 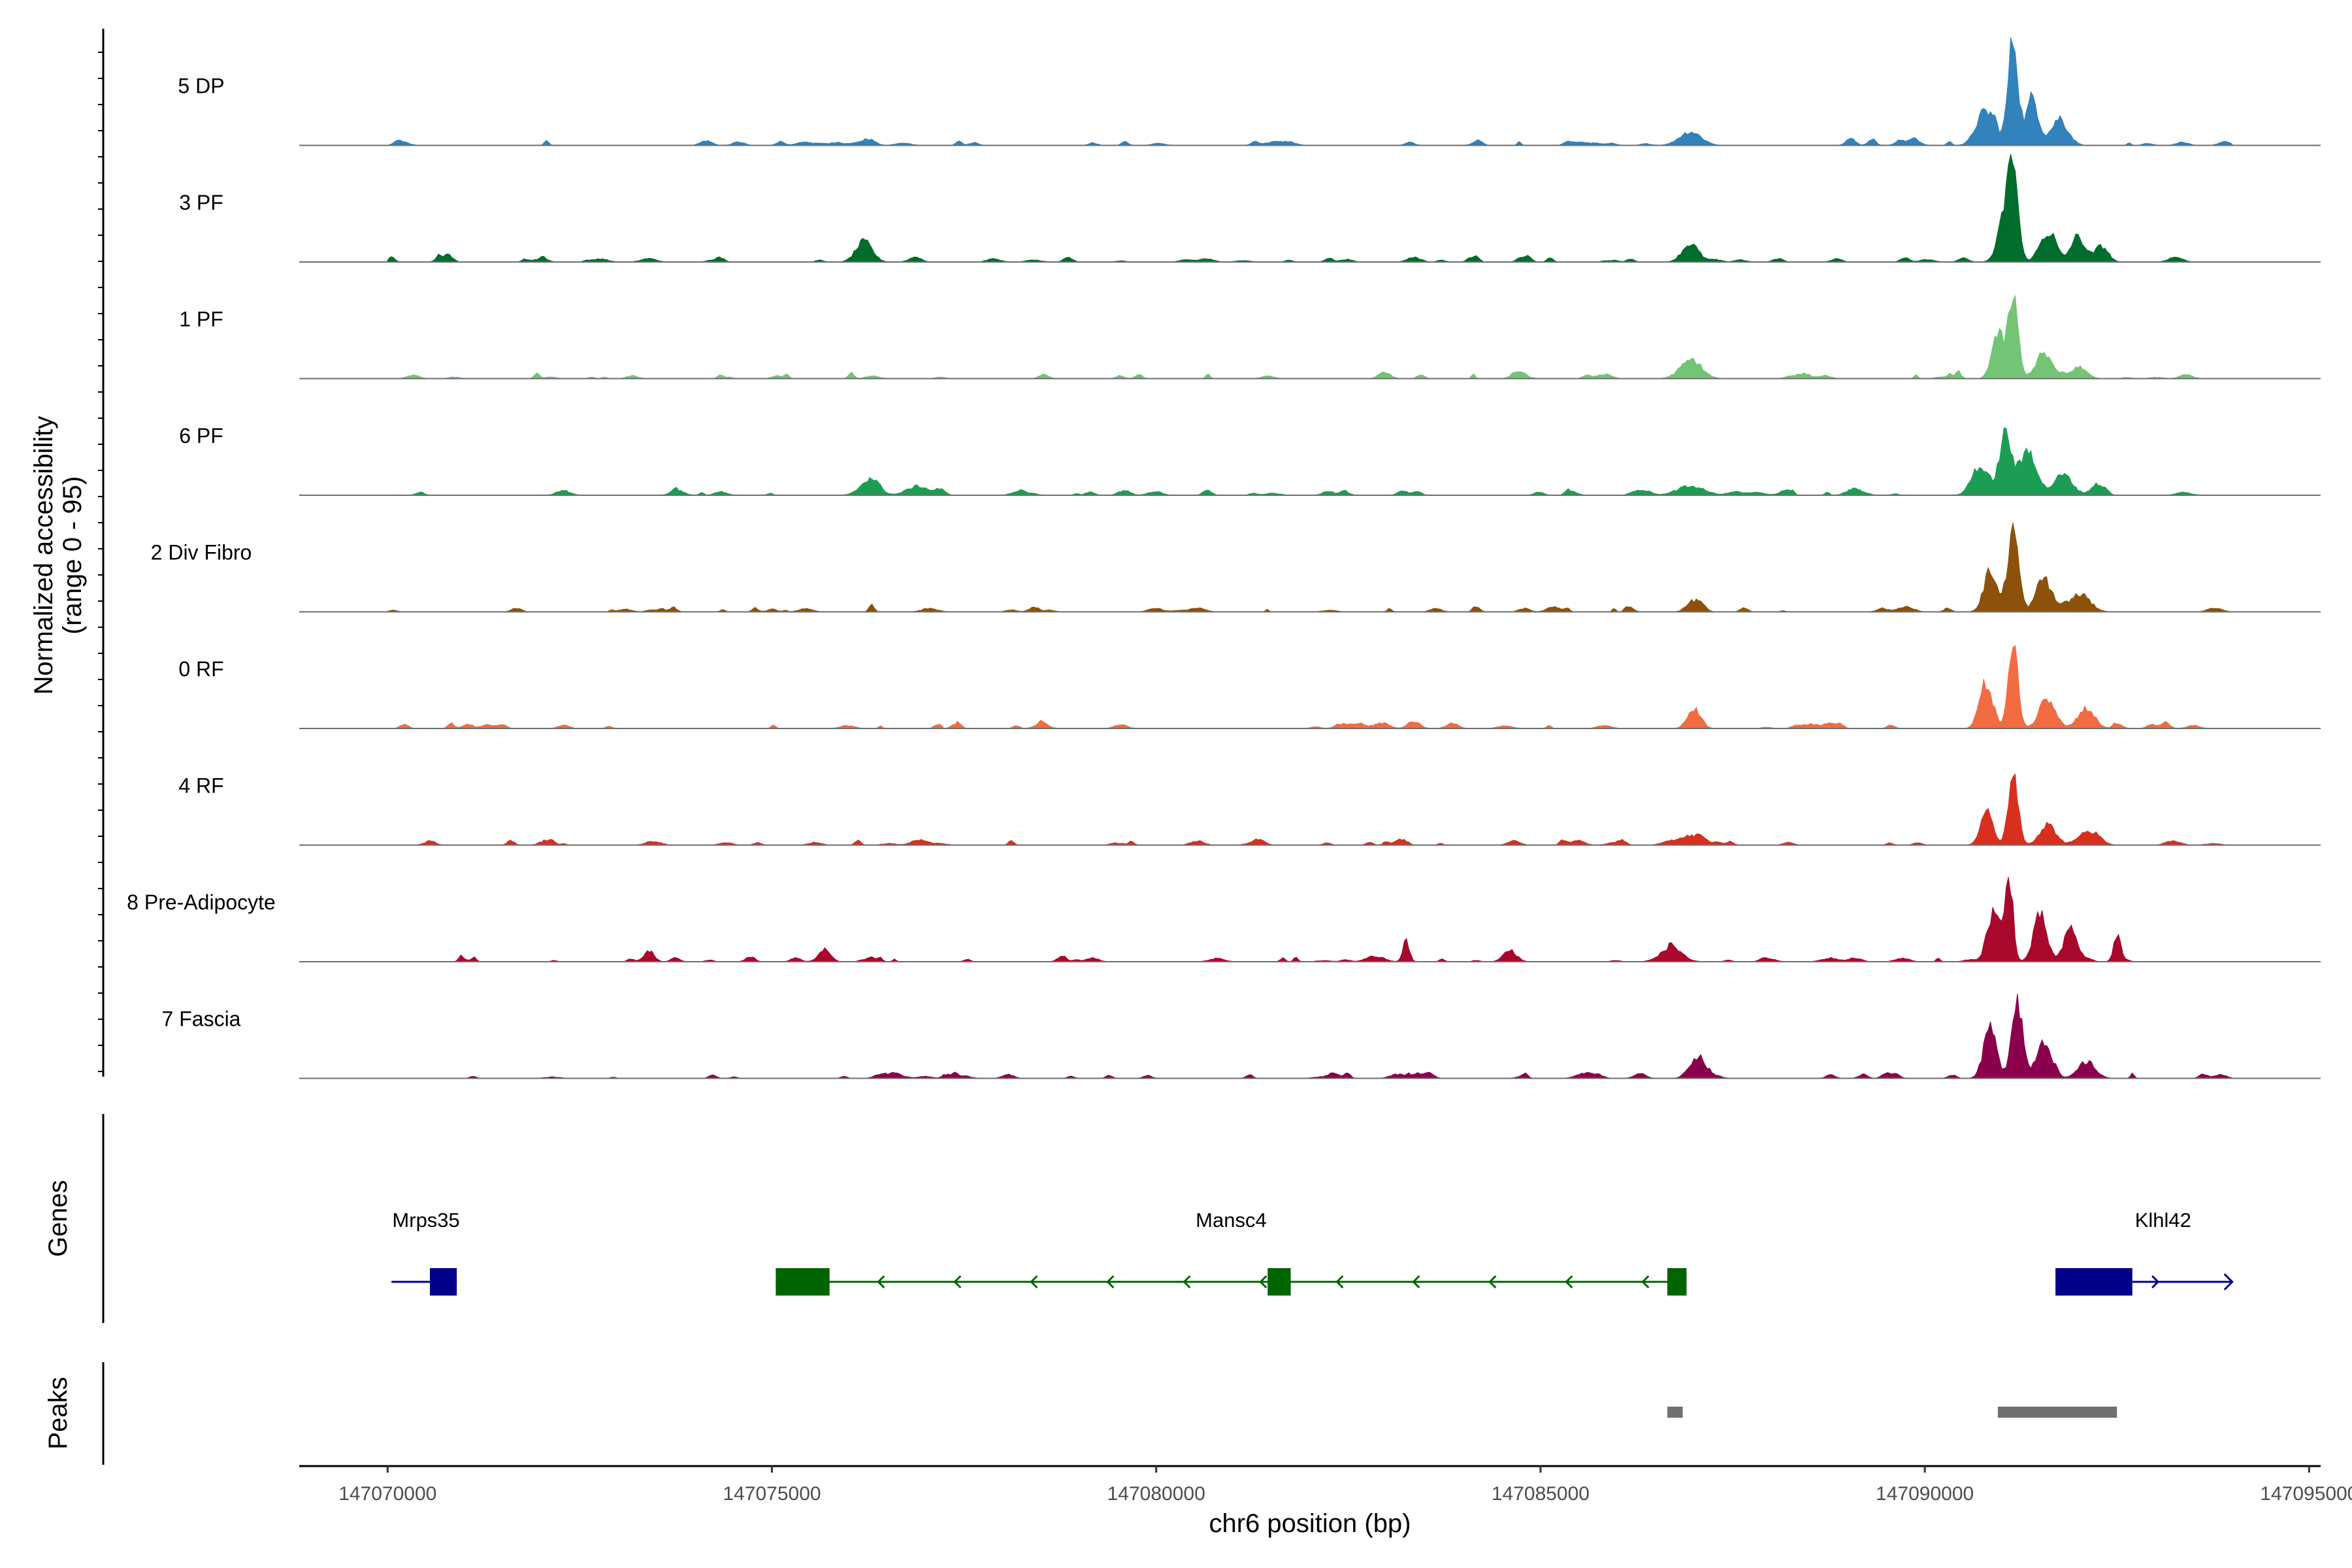 What do you see at coordinates (1250, 337) in the screenshot?
I see `track-1-pf: 1 PF` at bounding box center [1250, 337].